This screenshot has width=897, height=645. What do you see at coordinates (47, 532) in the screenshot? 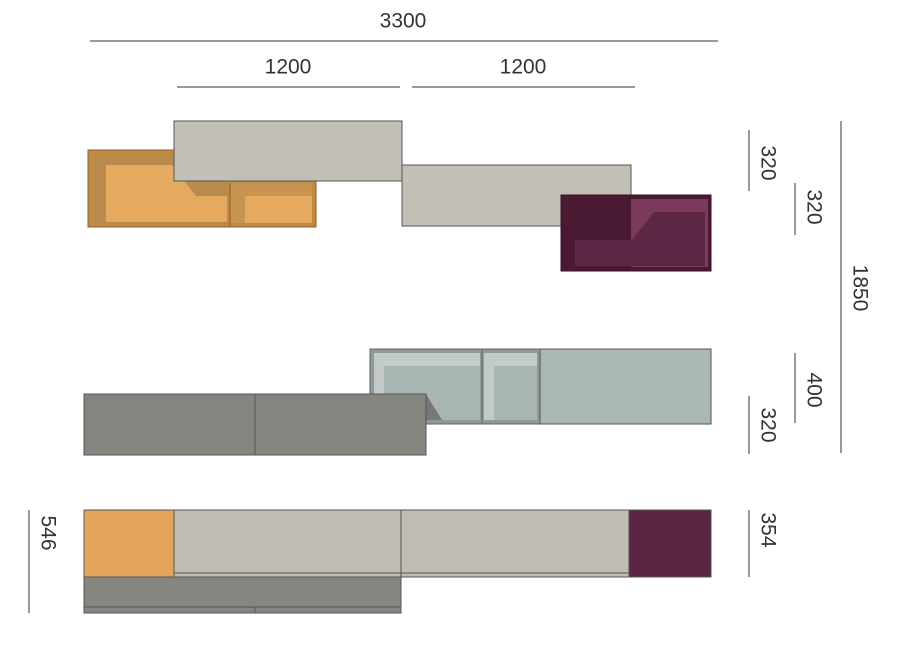
I see `dimension-label: 546` at bounding box center [47, 532].